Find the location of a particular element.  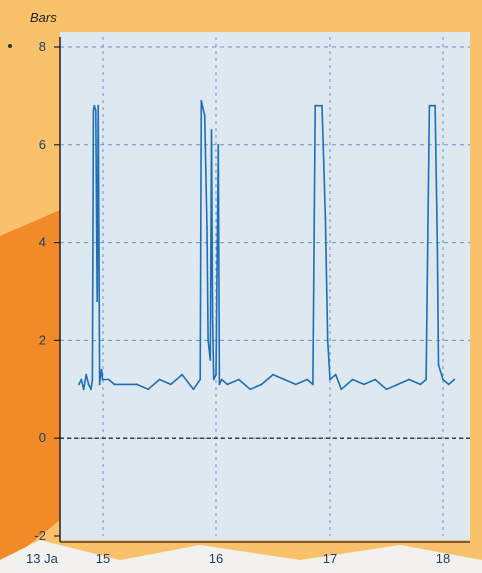

y-tick-label: 0 is located at coordinates (42, 437).